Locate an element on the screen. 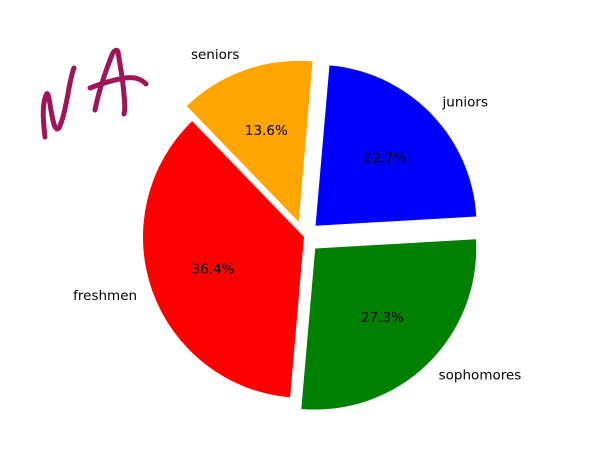 This screenshot has height=472, width=593. pie-percent-label-sophomores: 27.3% is located at coordinates (382, 318).